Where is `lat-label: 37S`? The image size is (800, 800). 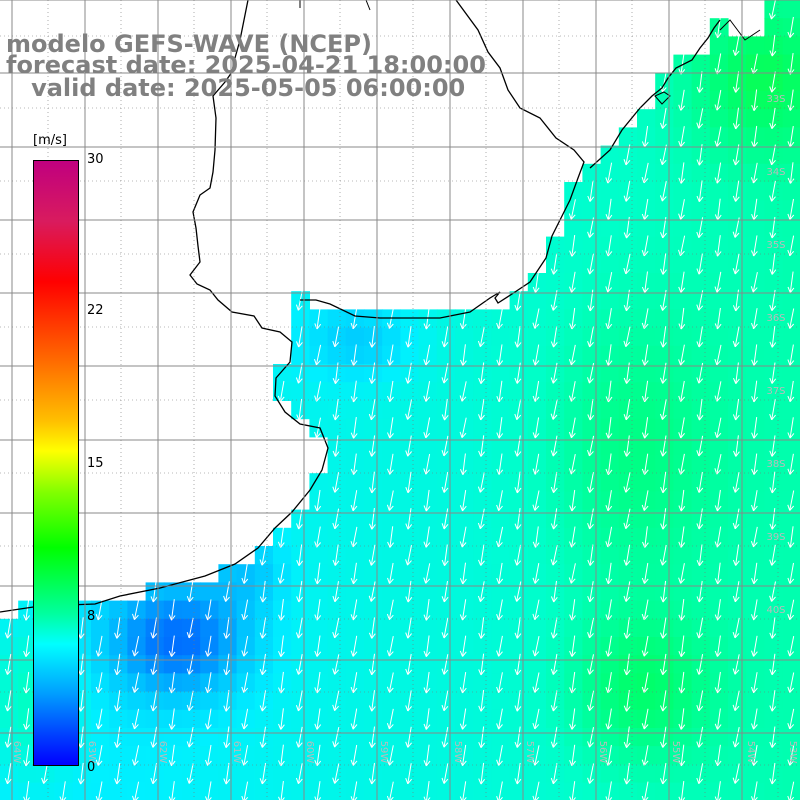 lat-label: 37S is located at coordinates (775, 391).